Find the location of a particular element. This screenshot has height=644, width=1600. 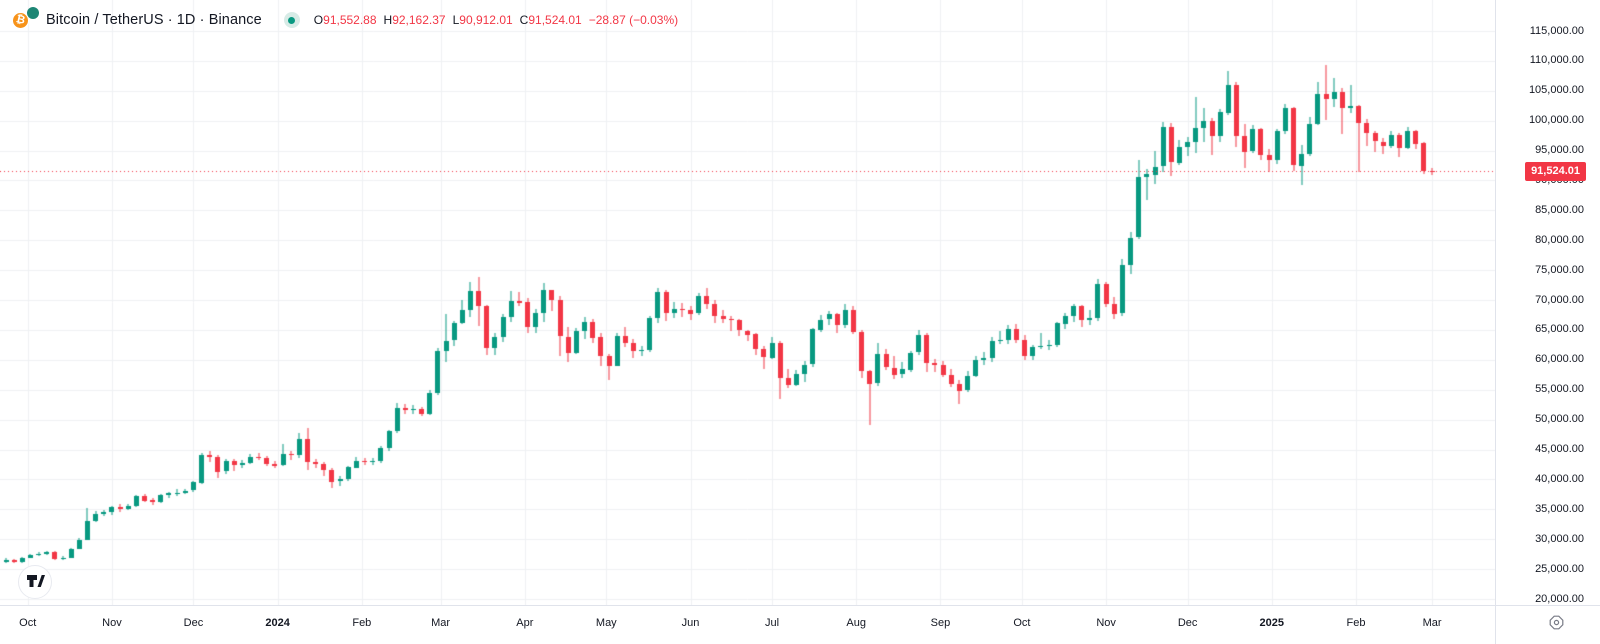

bitcoin-icon: ₿ is located at coordinates (20, 20).